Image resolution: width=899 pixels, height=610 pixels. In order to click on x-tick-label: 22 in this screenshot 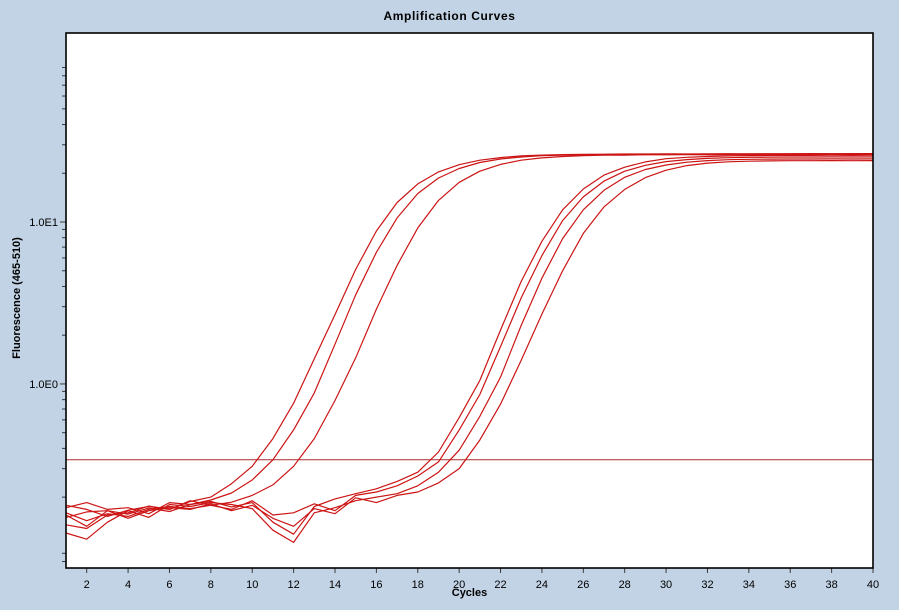, I will do `click(500, 585)`.